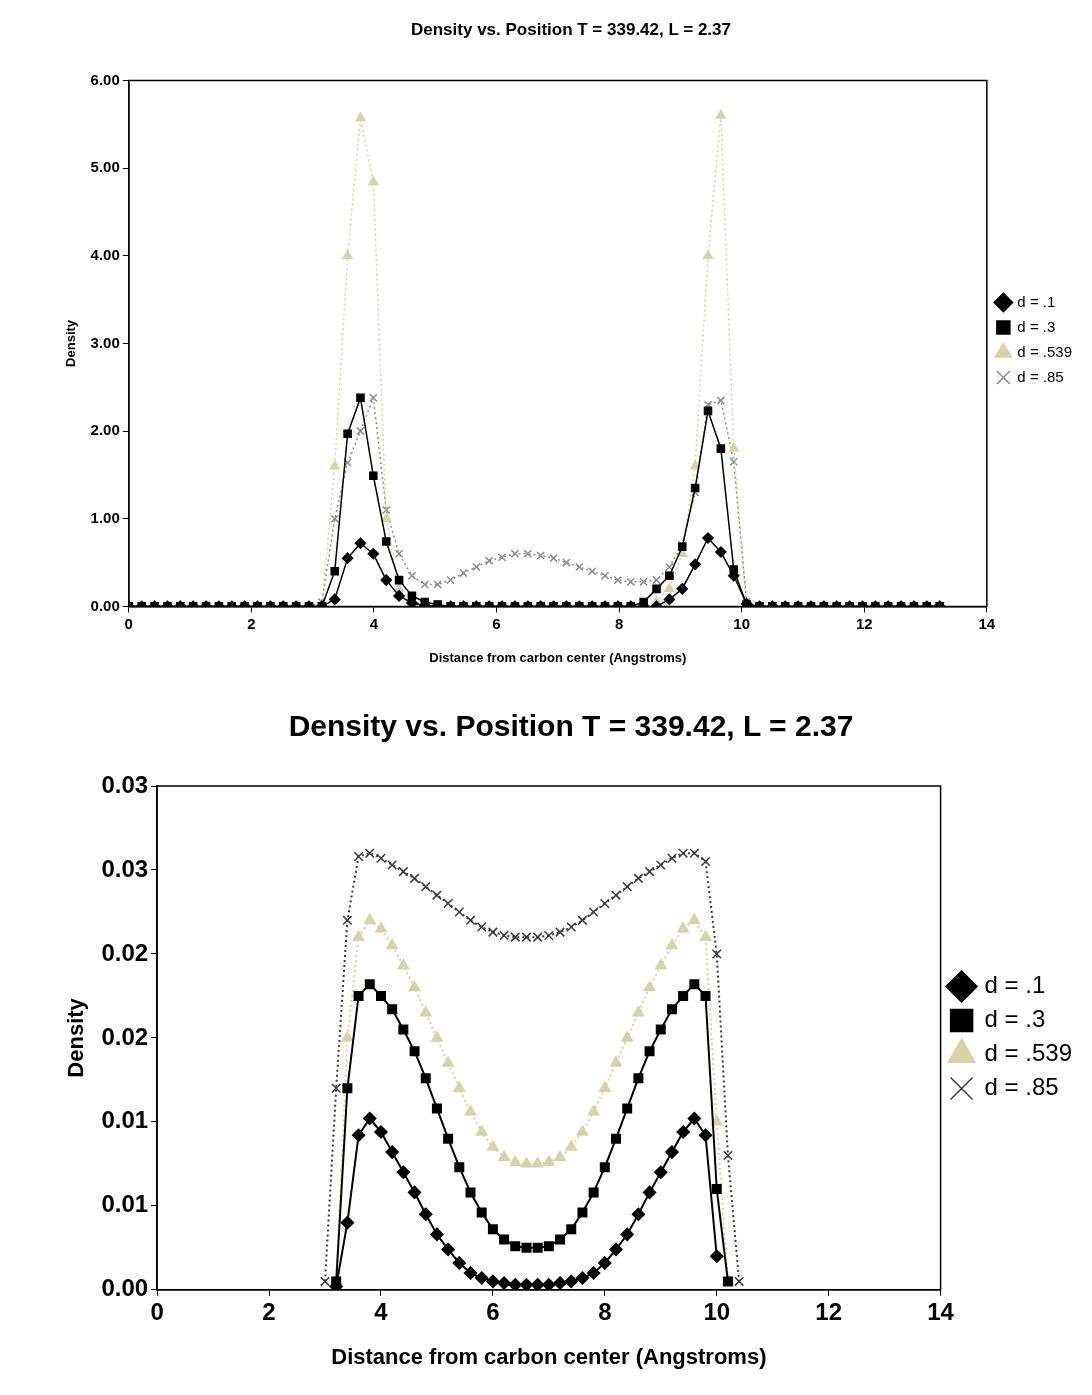 The height and width of the screenshot is (1395, 1092). What do you see at coordinates (105, 430) in the screenshot?
I see `y-tick-label: 2.00` at bounding box center [105, 430].